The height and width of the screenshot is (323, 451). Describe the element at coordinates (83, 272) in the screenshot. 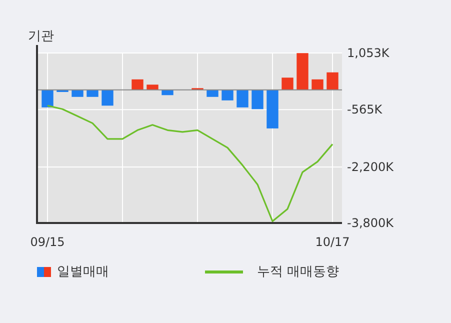

I see `legend-label: 일별매매` at that location.